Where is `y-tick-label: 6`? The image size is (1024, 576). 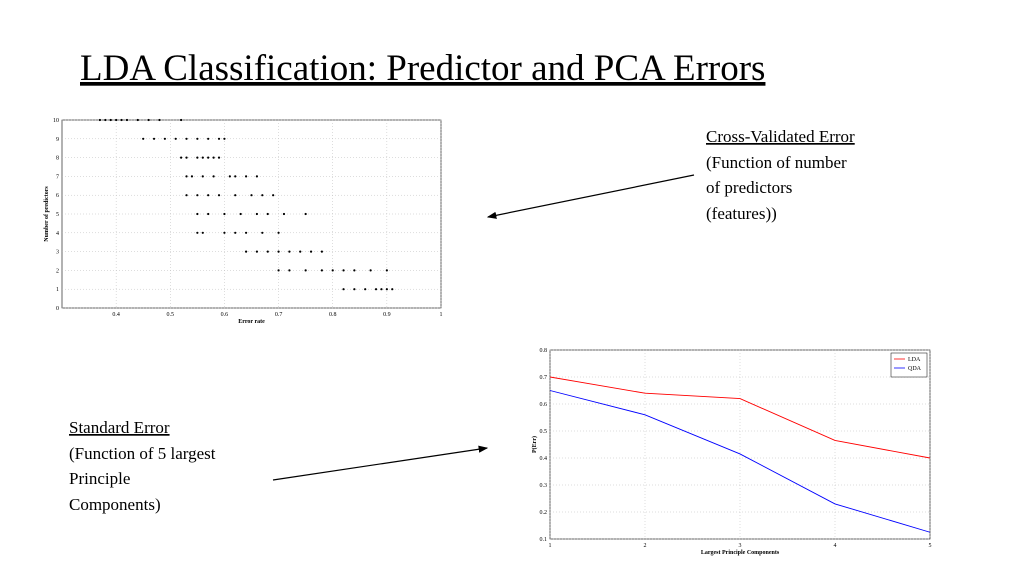
y-tick-label: 6 is located at coordinates (57, 196).